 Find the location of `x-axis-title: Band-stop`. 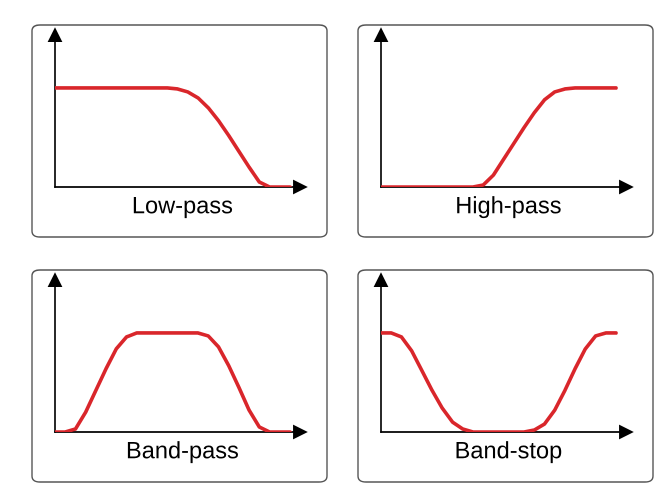

x-axis-title: Band-stop is located at coordinates (509, 452).